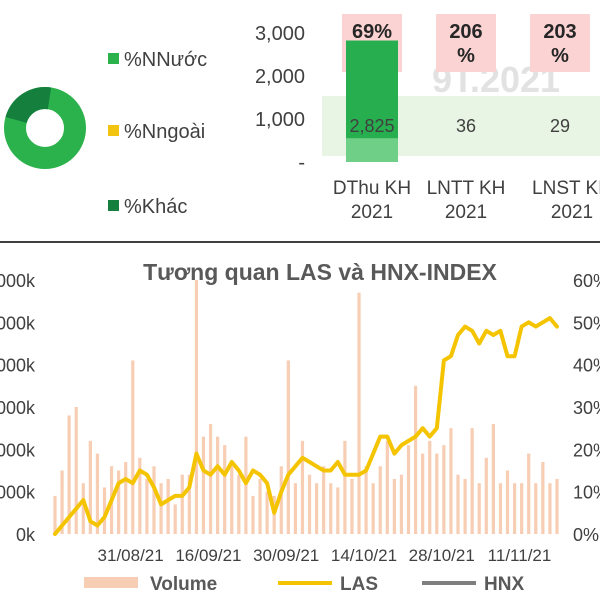  I want to click on y-tick-label: 2,000, so click(280, 77).